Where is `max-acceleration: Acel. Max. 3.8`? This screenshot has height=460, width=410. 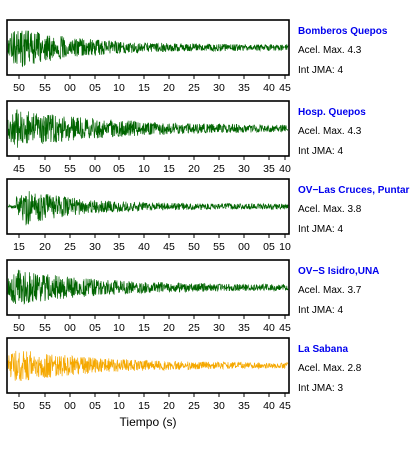 max-acceleration: Acel. Max. 3.8 is located at coordinates (330, 209).